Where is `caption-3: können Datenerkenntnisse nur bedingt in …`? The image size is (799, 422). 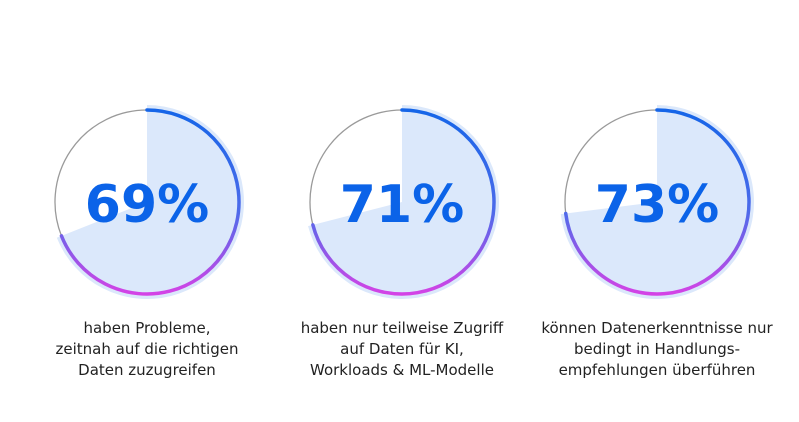
caption-3: können Datenerkenntnisse nur bedingt in … is located at coordinates (657, 349).